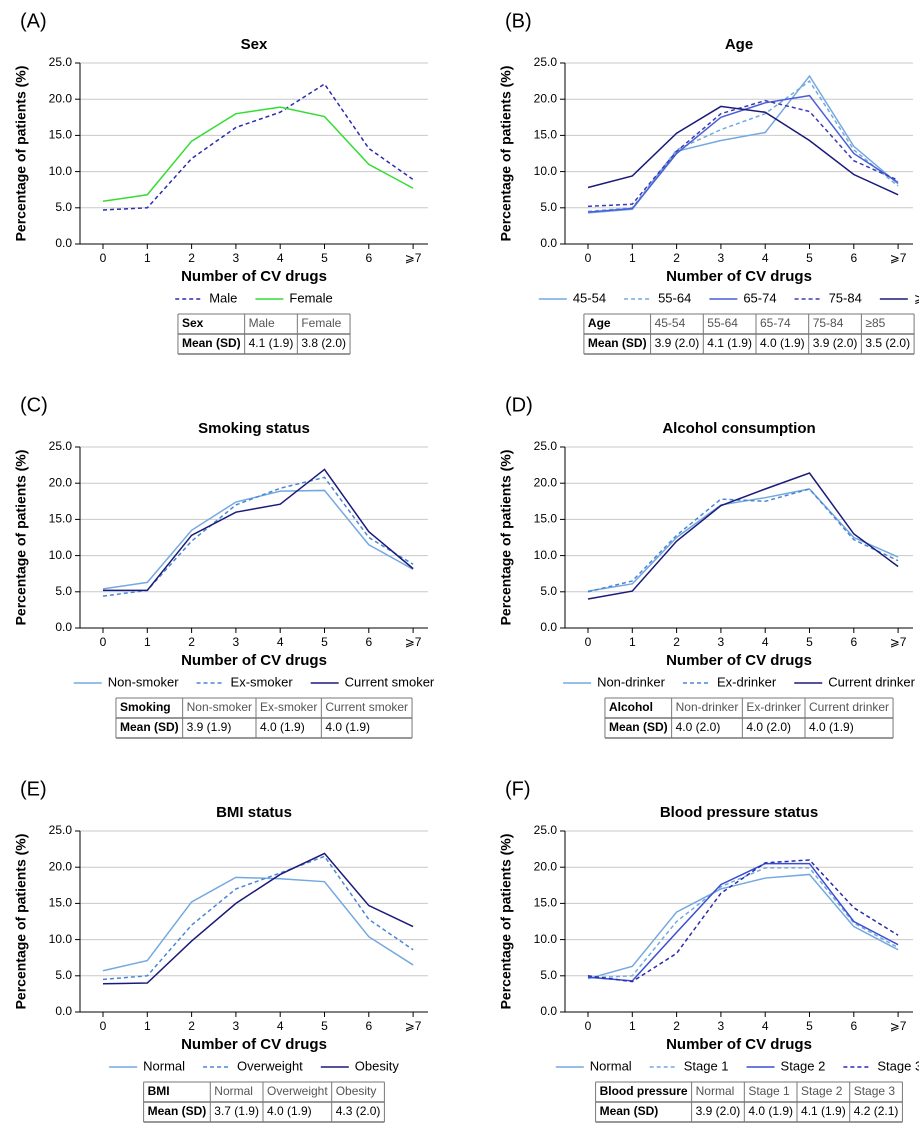  Describe the element at coordinates (739, 44) in the screenshot. I see `chart-title: Age` at that location.